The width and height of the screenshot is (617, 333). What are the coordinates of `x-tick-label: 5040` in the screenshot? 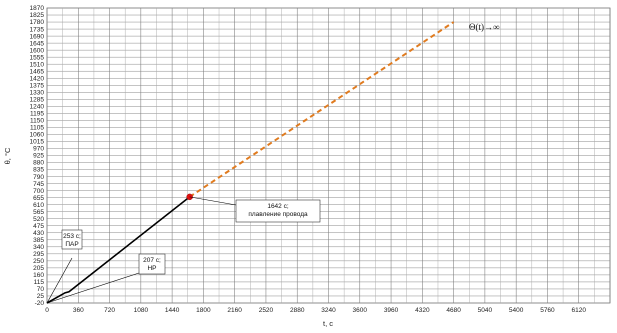 It's located at (485, 310).